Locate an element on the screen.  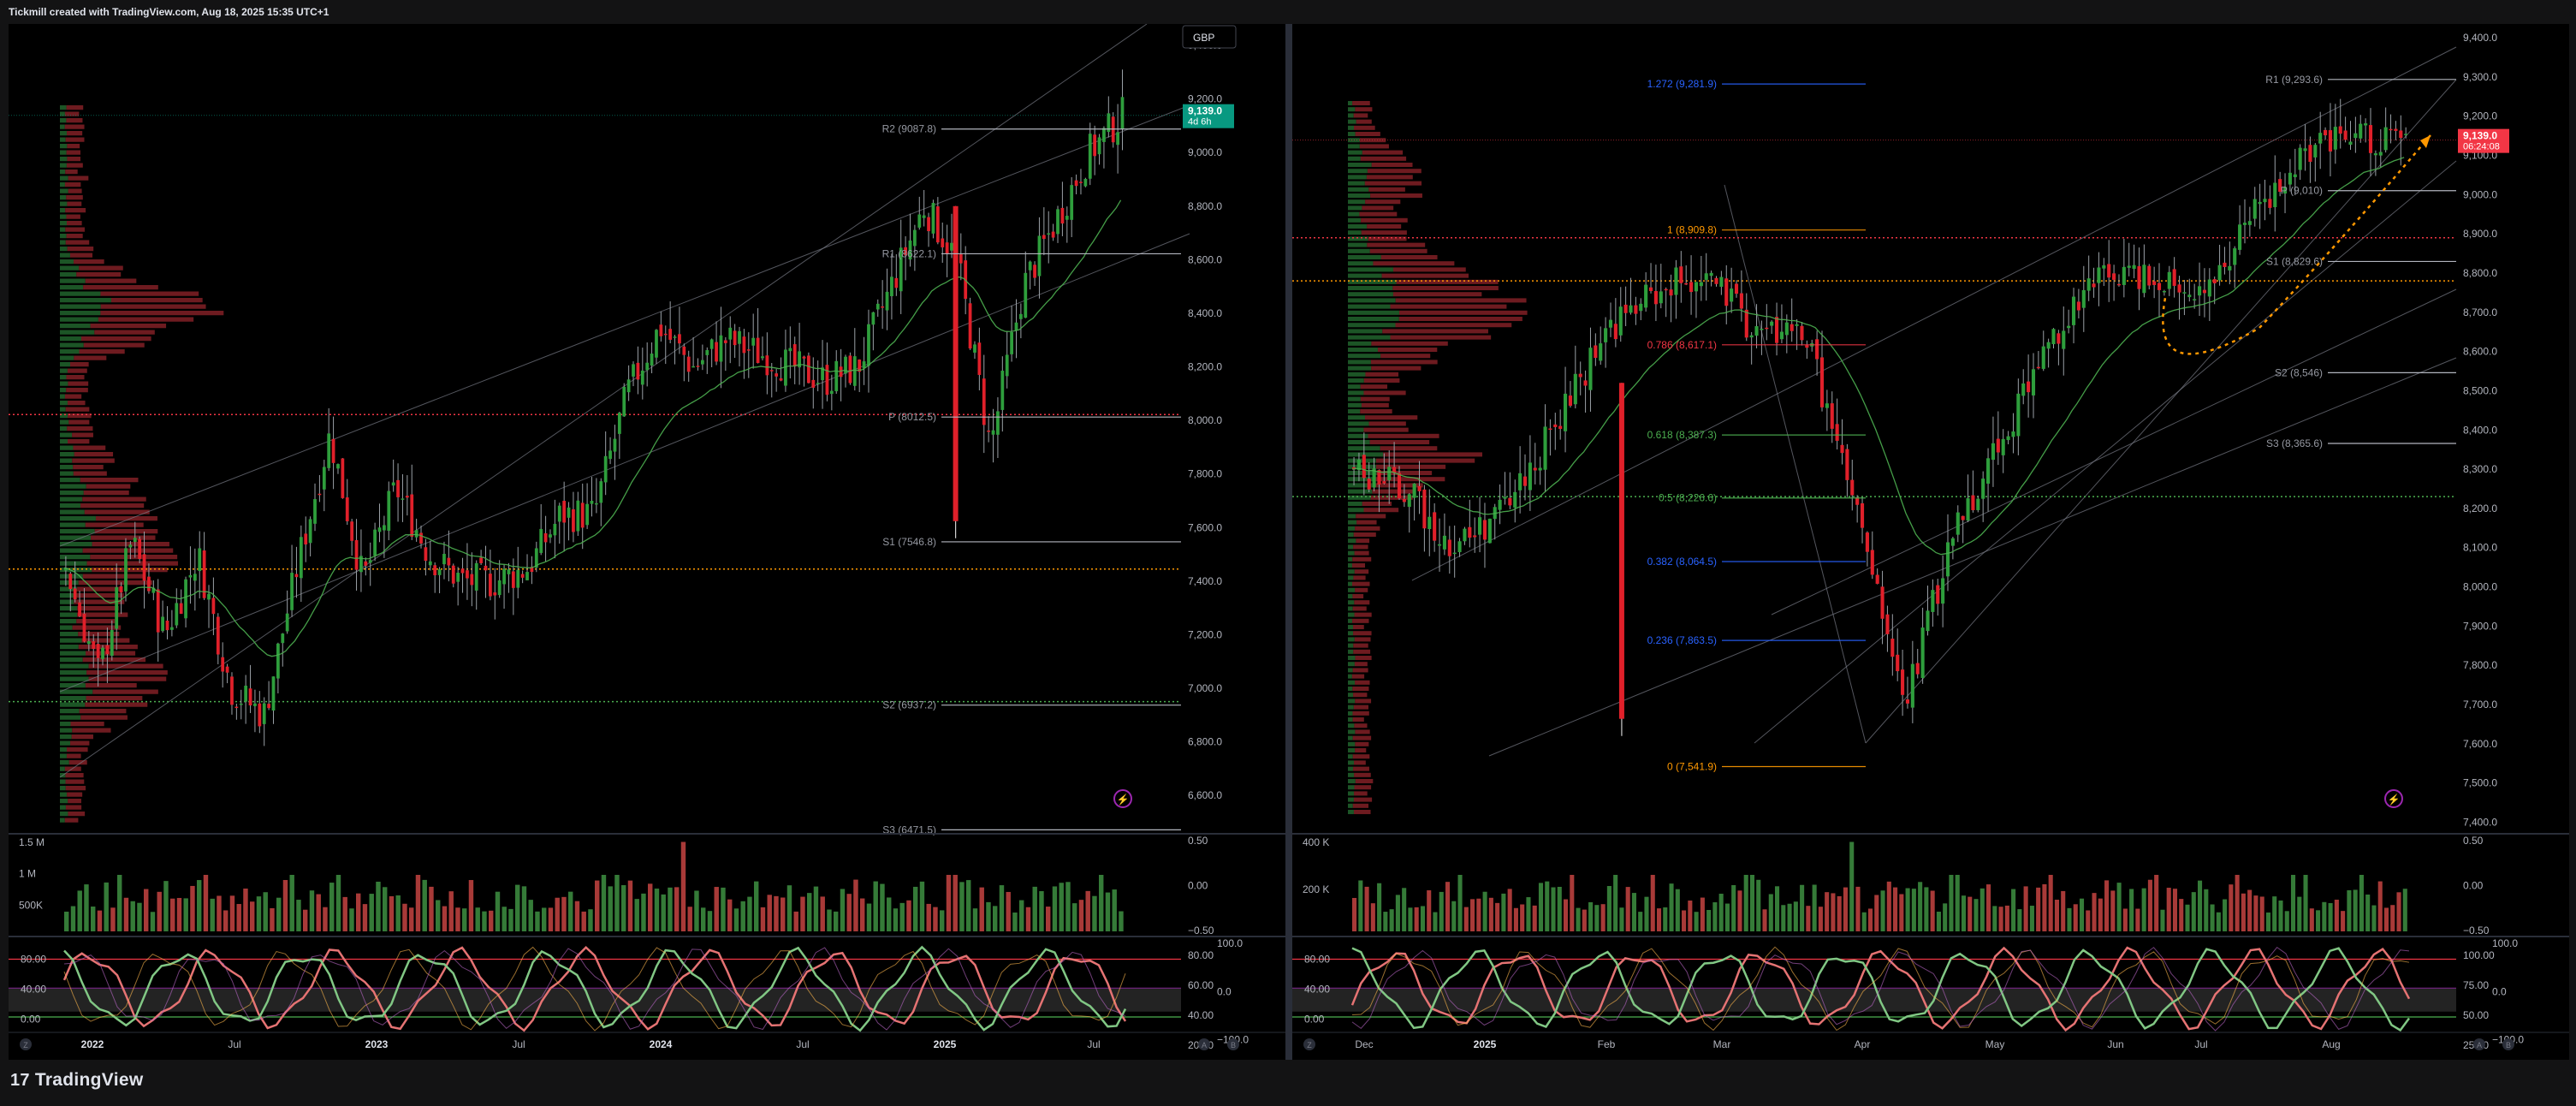
price-axis-tick: 7,500.0 is located at coordinates (2480, 783).